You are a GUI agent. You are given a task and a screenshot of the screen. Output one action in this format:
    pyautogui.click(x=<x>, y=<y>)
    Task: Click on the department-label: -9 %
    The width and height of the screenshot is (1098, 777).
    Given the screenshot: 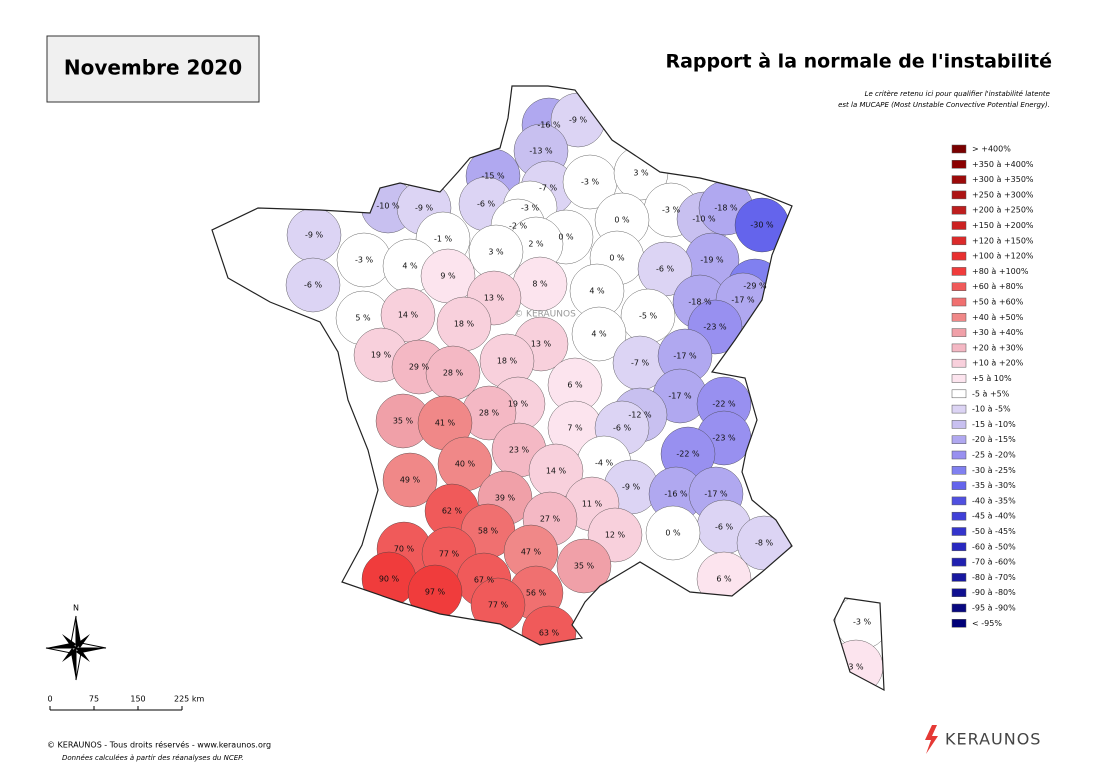 What is the action you would take?
    pyautogui.click(x=424, y=208)
    